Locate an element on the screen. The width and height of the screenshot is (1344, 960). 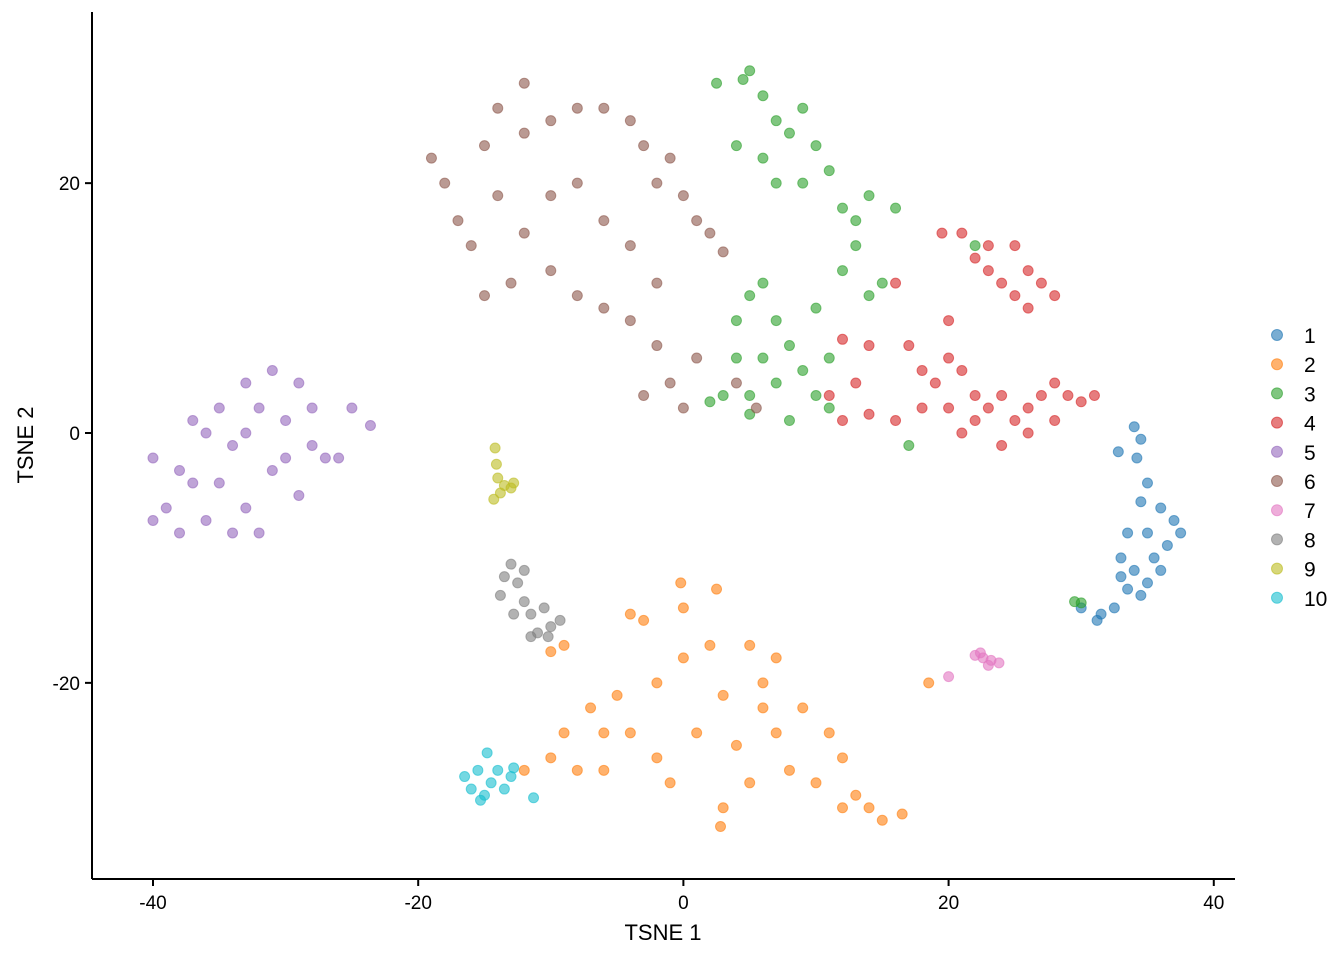
x-tick-label: 40 is located at coordinates (1213, 903).